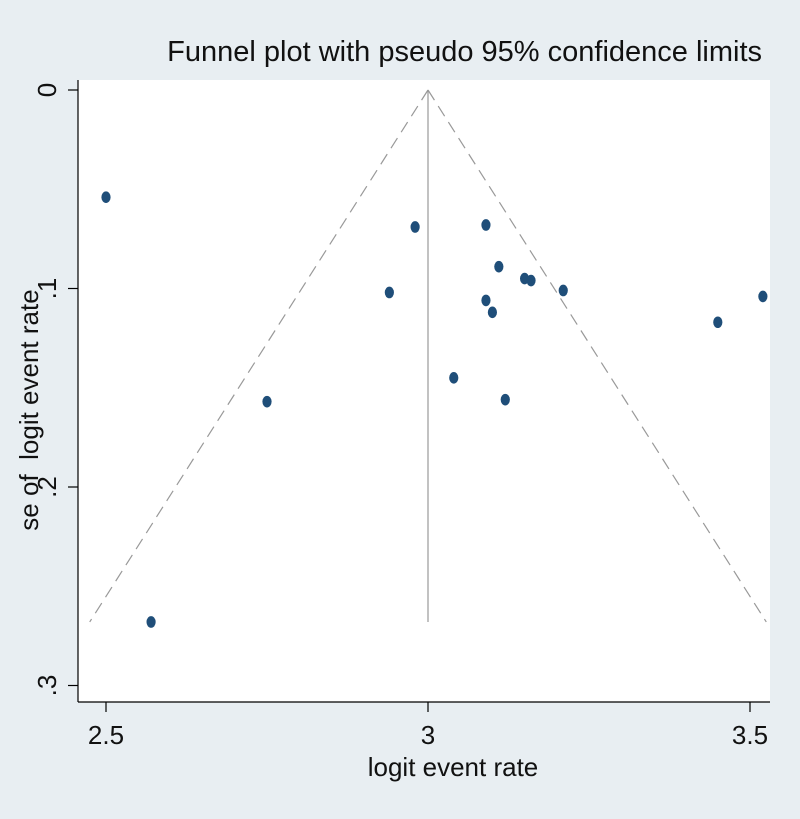 This screenshot has width=800, height=819. I want to click on y-tick-label: .2, so click(47, 487).